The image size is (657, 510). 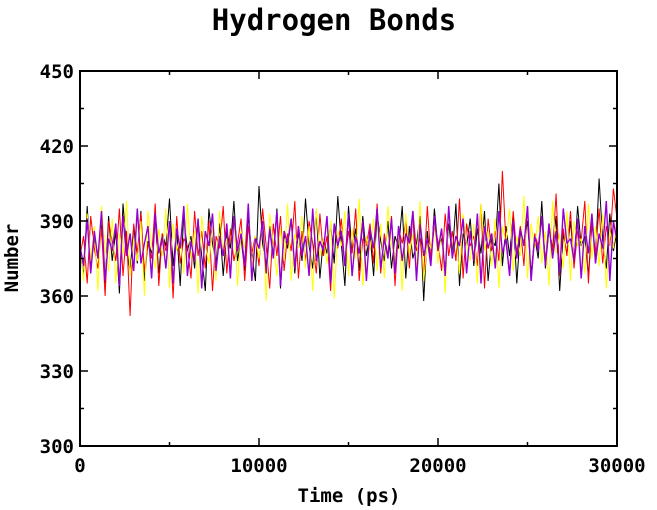 What do you see at coordinates (12, 258) in the screenshot?
I see `y-axis-label: Number` at bounding box center [12, 258].